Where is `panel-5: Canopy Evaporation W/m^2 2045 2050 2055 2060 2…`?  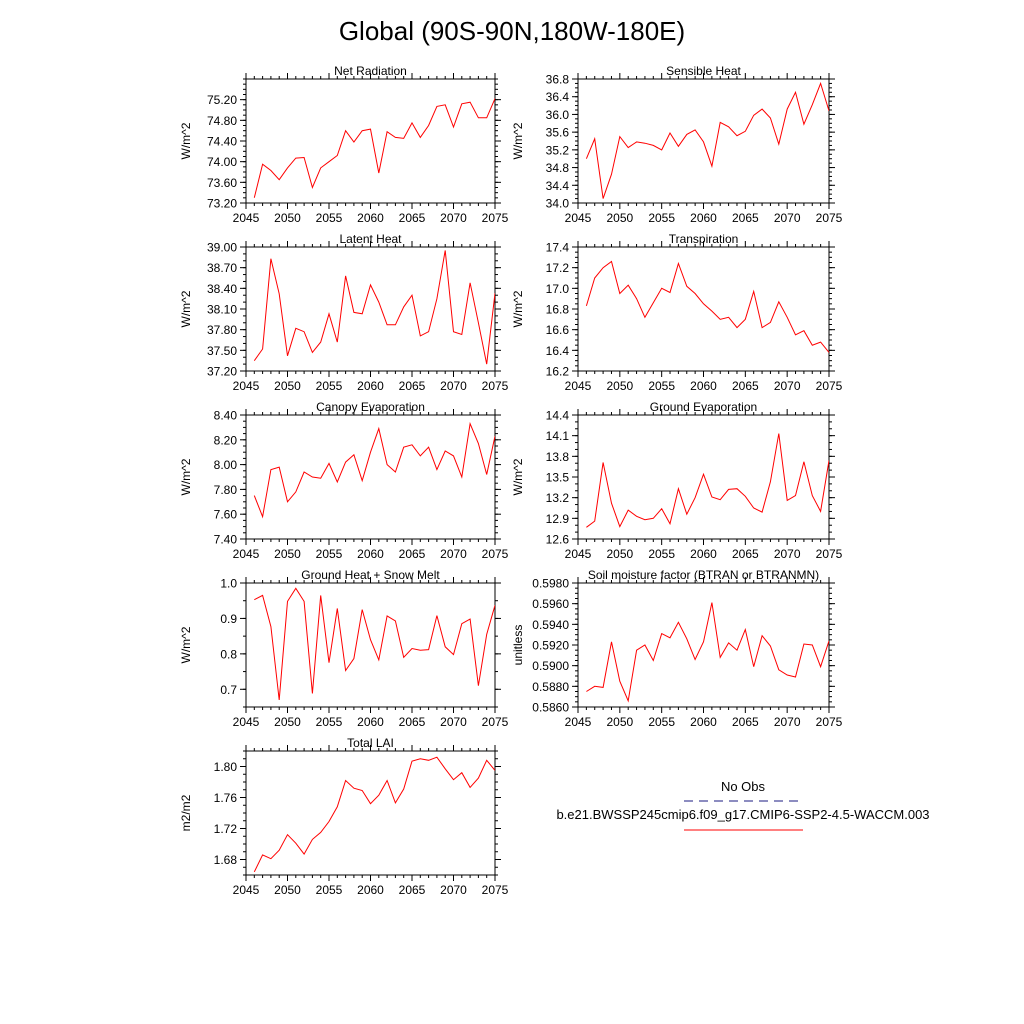 panel-5: Canopy Evaporation W/m^2 2045 2050 2055 2060 2… is located at coordinates (344, 480).